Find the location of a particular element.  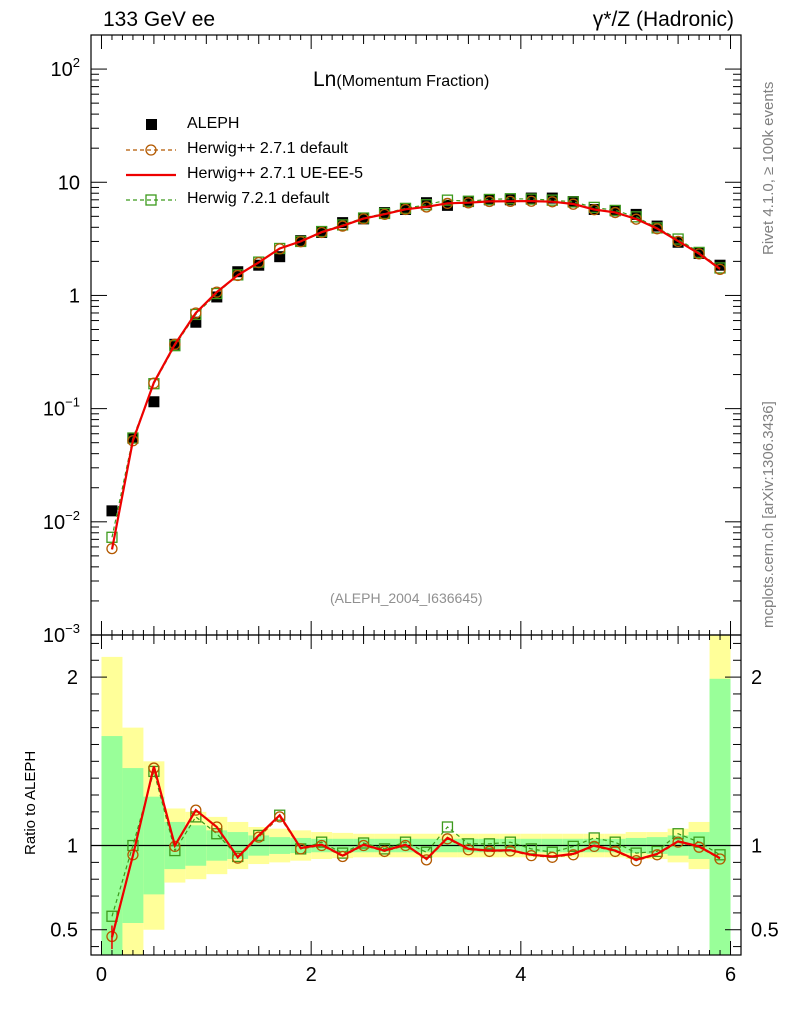

ratio-panel-series is located at coordinates (416, 856).